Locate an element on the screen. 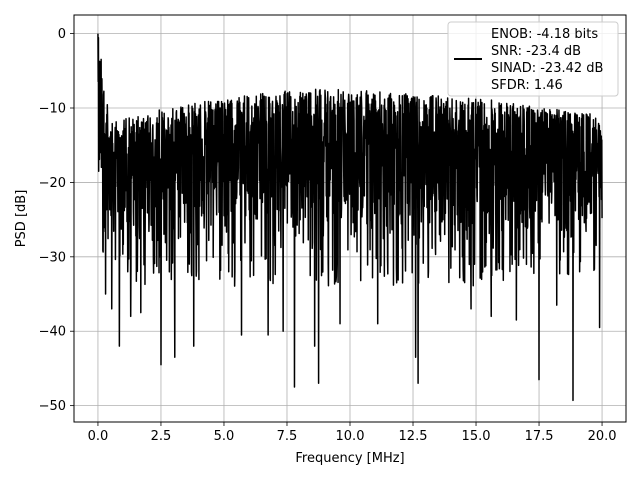 This screenshot has height=480, width=640. x-axis-label: Frequency [MHz] is located at coordinates (349, 458).